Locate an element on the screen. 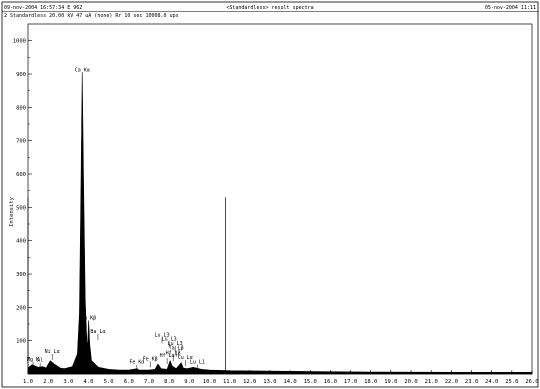 The image size is (540, 389). peak-label: Al is located at coordinates (40, 361).